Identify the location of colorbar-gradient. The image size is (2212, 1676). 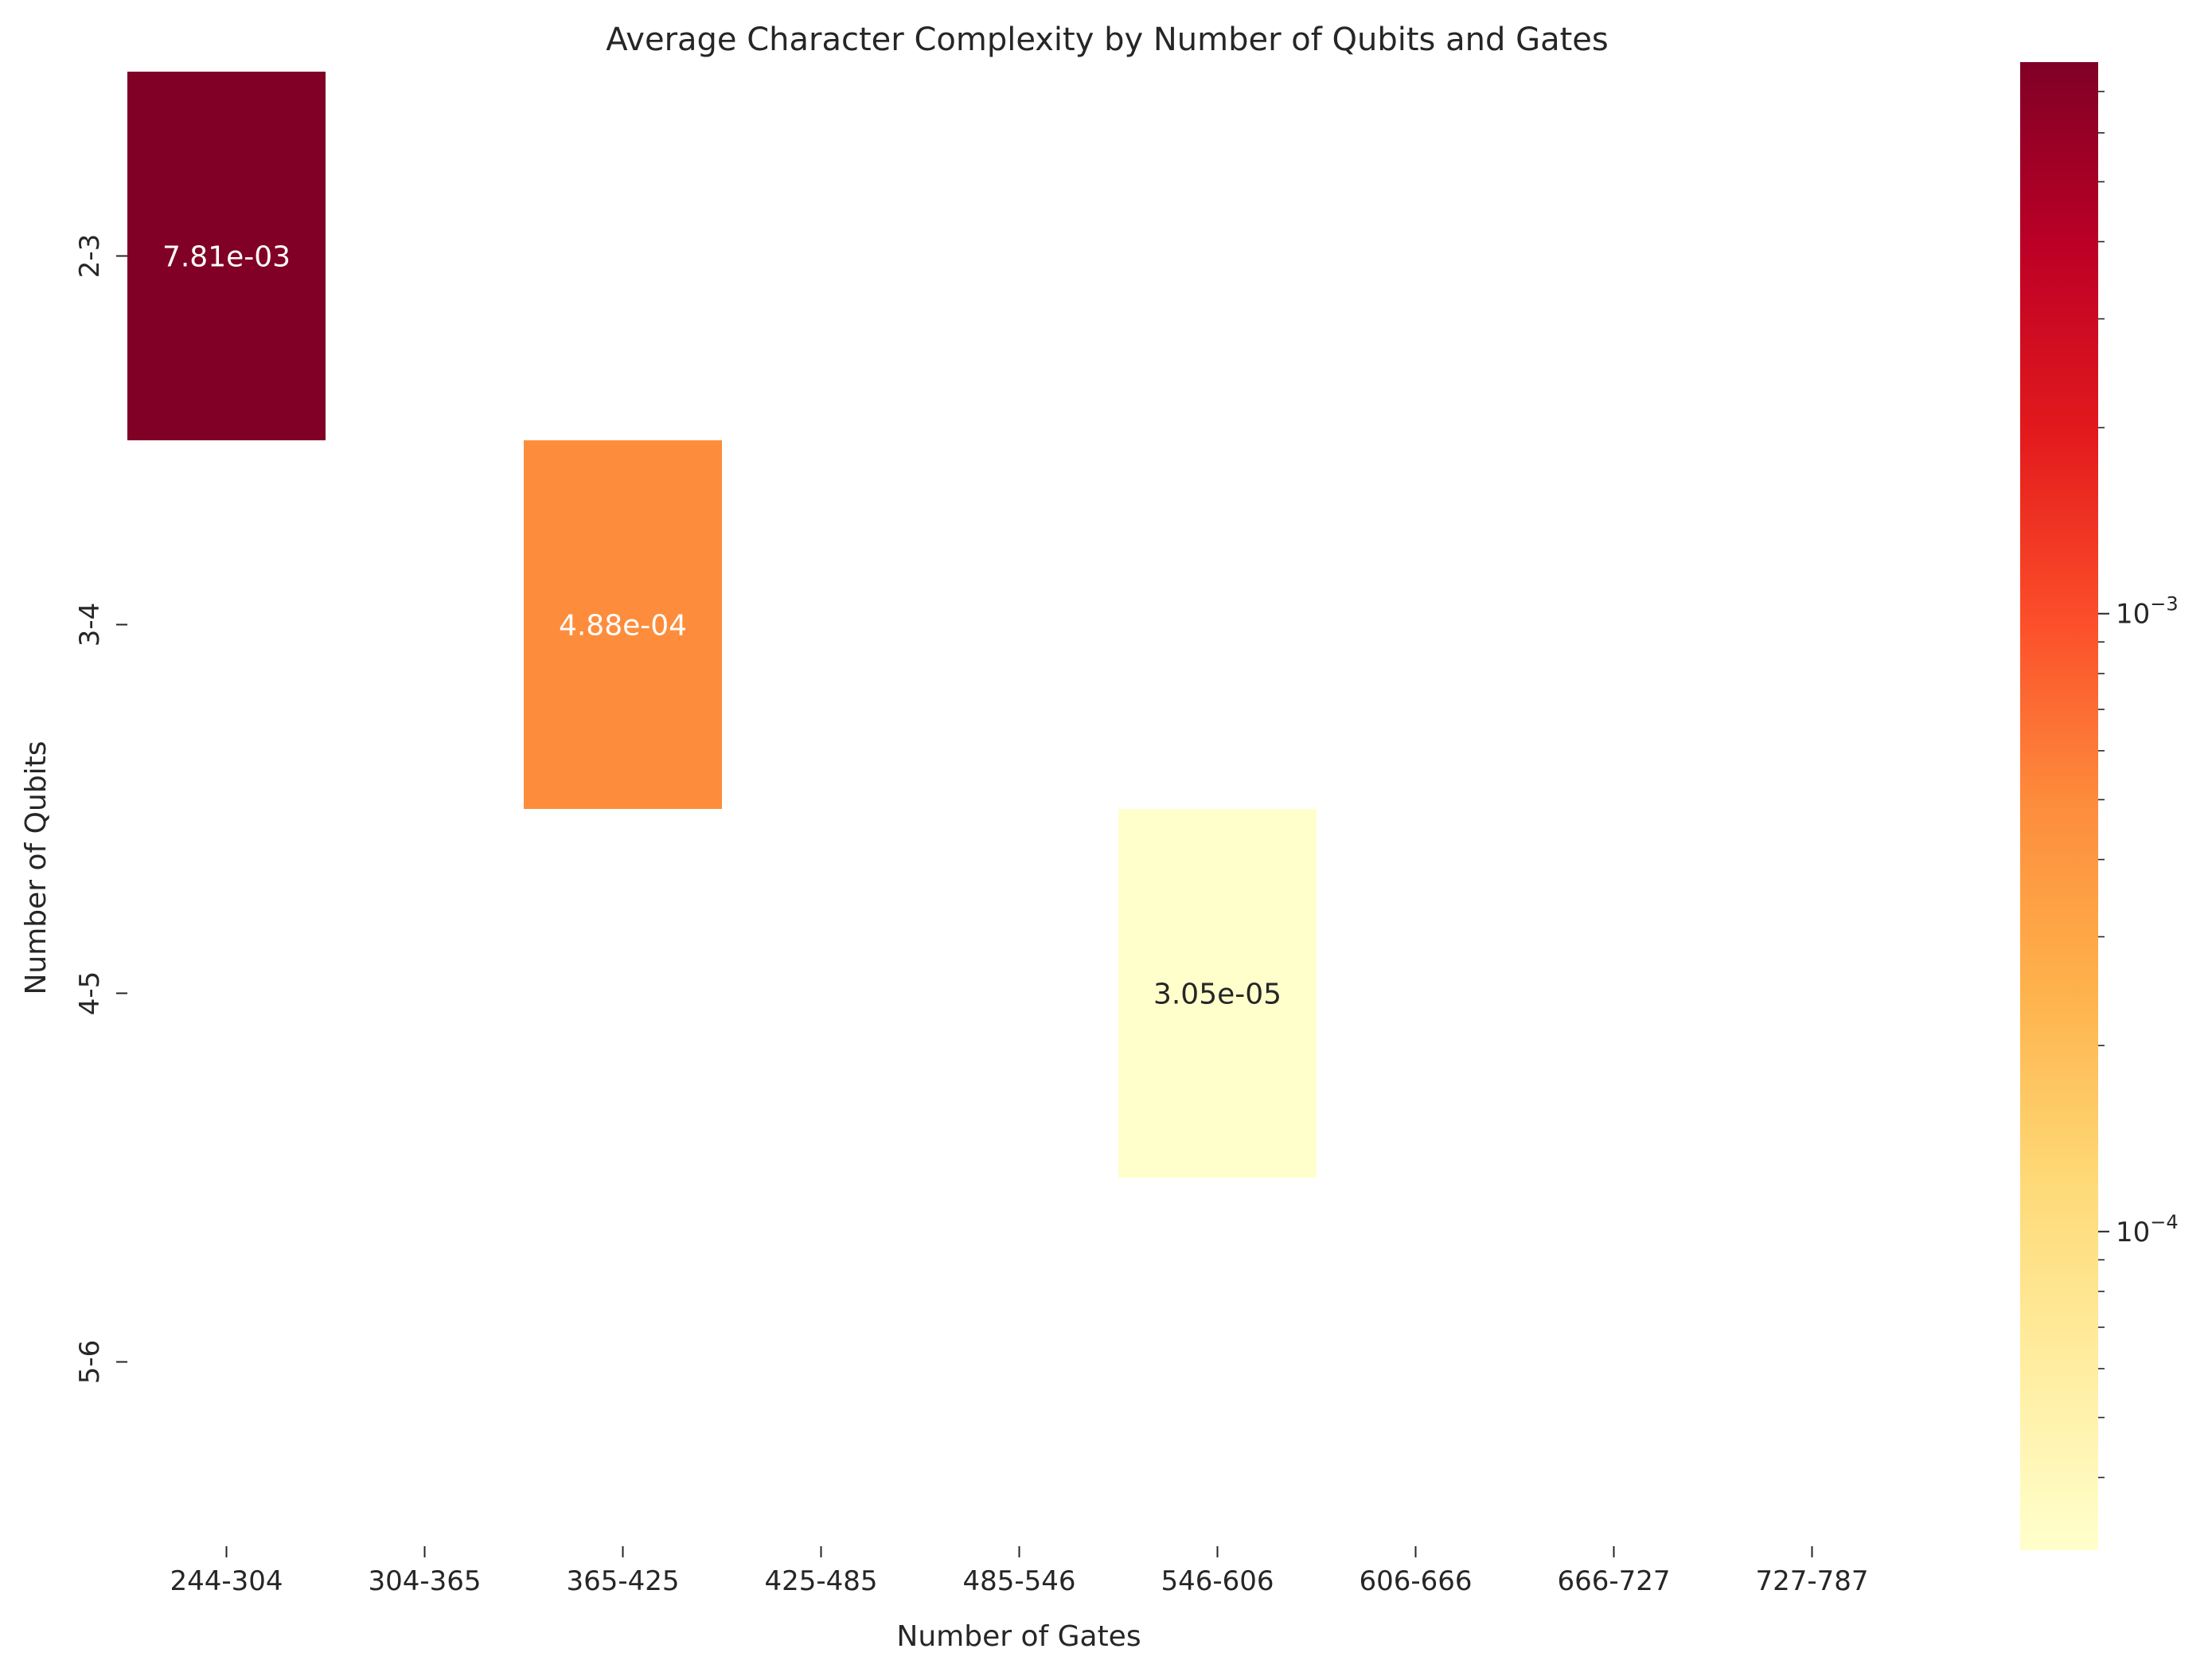
(2059, 806).